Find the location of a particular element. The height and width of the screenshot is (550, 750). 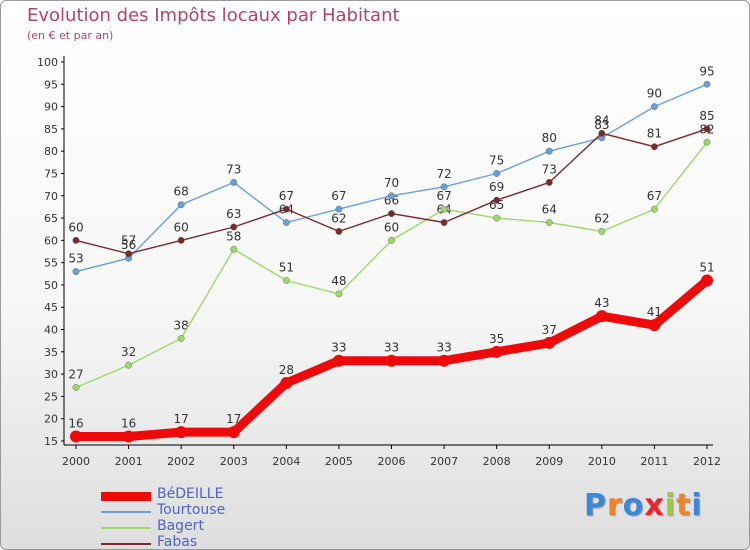

y-tick-label: 65 is located at coordinates (51, 218).